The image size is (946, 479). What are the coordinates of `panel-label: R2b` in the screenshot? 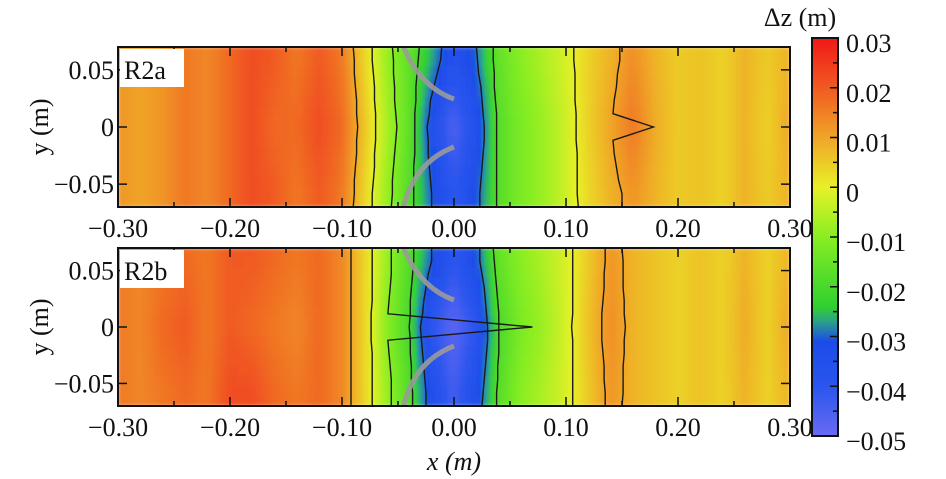 It's located at (145, 271).